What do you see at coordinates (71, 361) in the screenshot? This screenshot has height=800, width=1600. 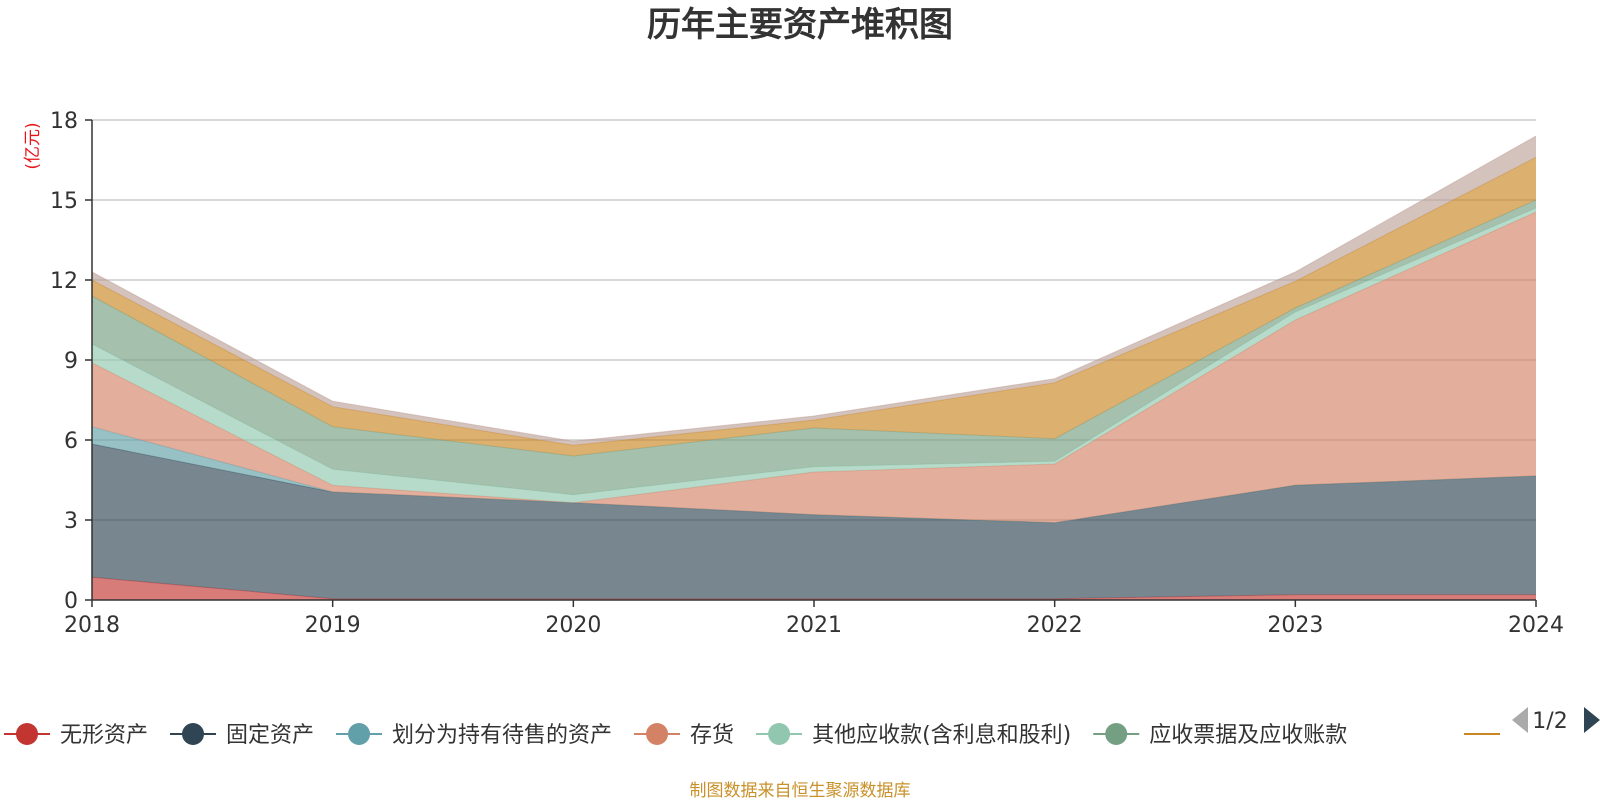 I see `y-tick-label: 9` at bounding box center [71, 361].